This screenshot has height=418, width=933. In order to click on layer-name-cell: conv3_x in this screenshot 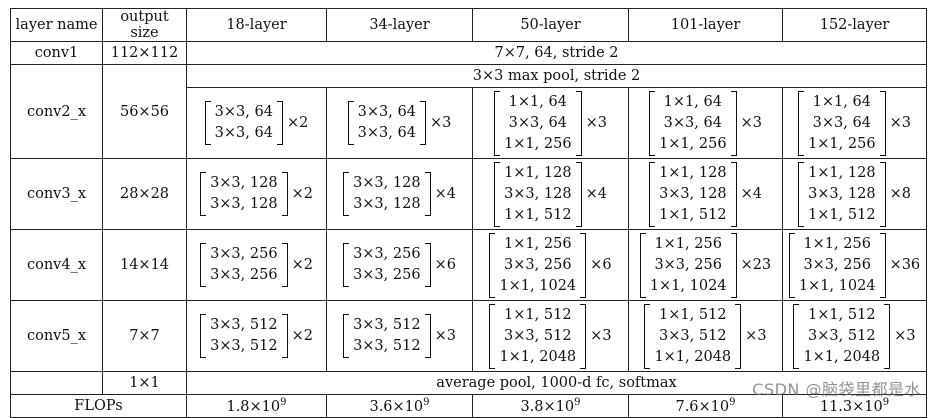, I will do `click(56, 194)`.